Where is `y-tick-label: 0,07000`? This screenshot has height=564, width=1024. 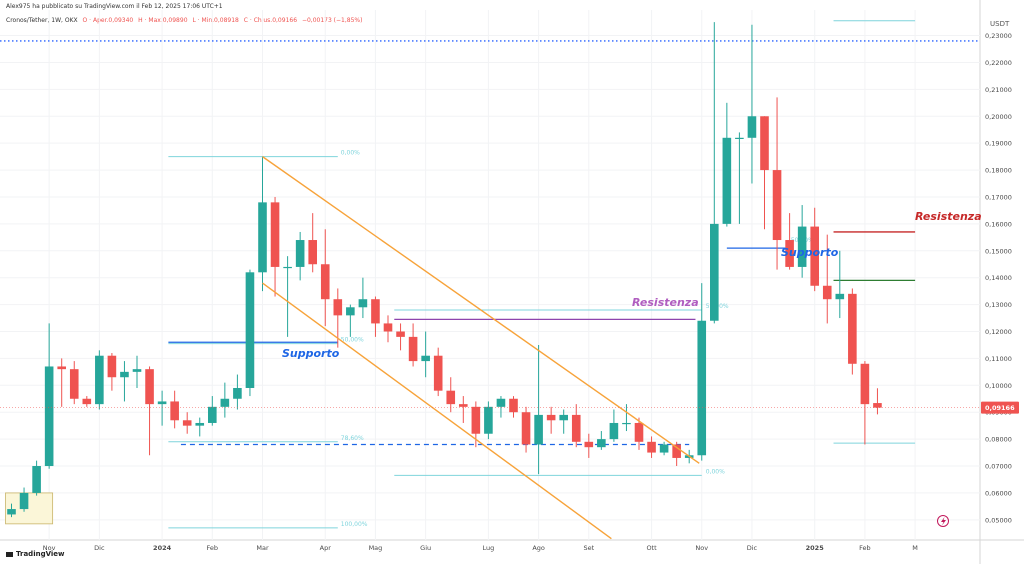 y-tick-label: 0,07000 is located at coordinates (998, 467).